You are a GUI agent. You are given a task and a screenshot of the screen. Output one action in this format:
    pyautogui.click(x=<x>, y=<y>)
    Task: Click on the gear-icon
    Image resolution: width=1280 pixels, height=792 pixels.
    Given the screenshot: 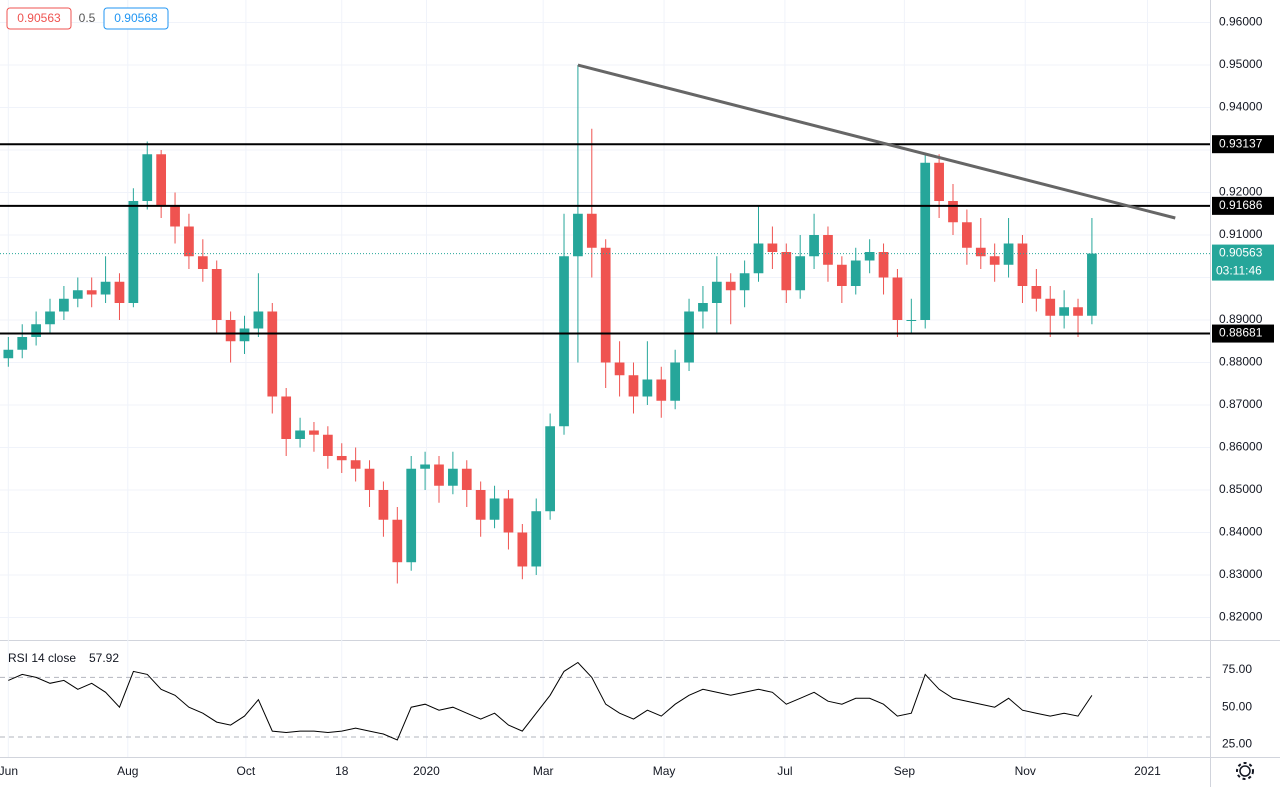 What is the action you would take?
    pyautogui.click(x=1245, y=771)
    